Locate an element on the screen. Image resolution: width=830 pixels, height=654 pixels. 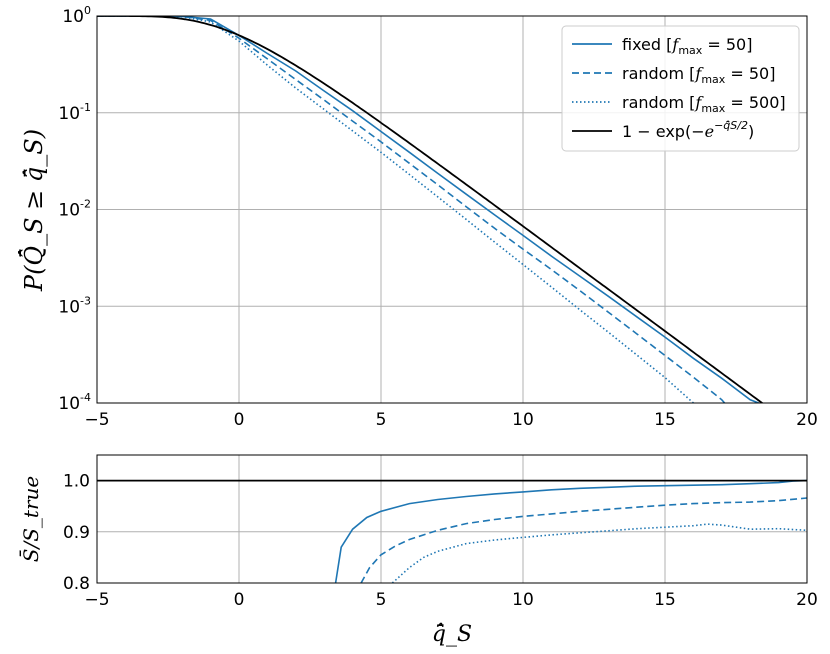
bottom-x-tick-label: 10 is located at coordinates (523, 600).